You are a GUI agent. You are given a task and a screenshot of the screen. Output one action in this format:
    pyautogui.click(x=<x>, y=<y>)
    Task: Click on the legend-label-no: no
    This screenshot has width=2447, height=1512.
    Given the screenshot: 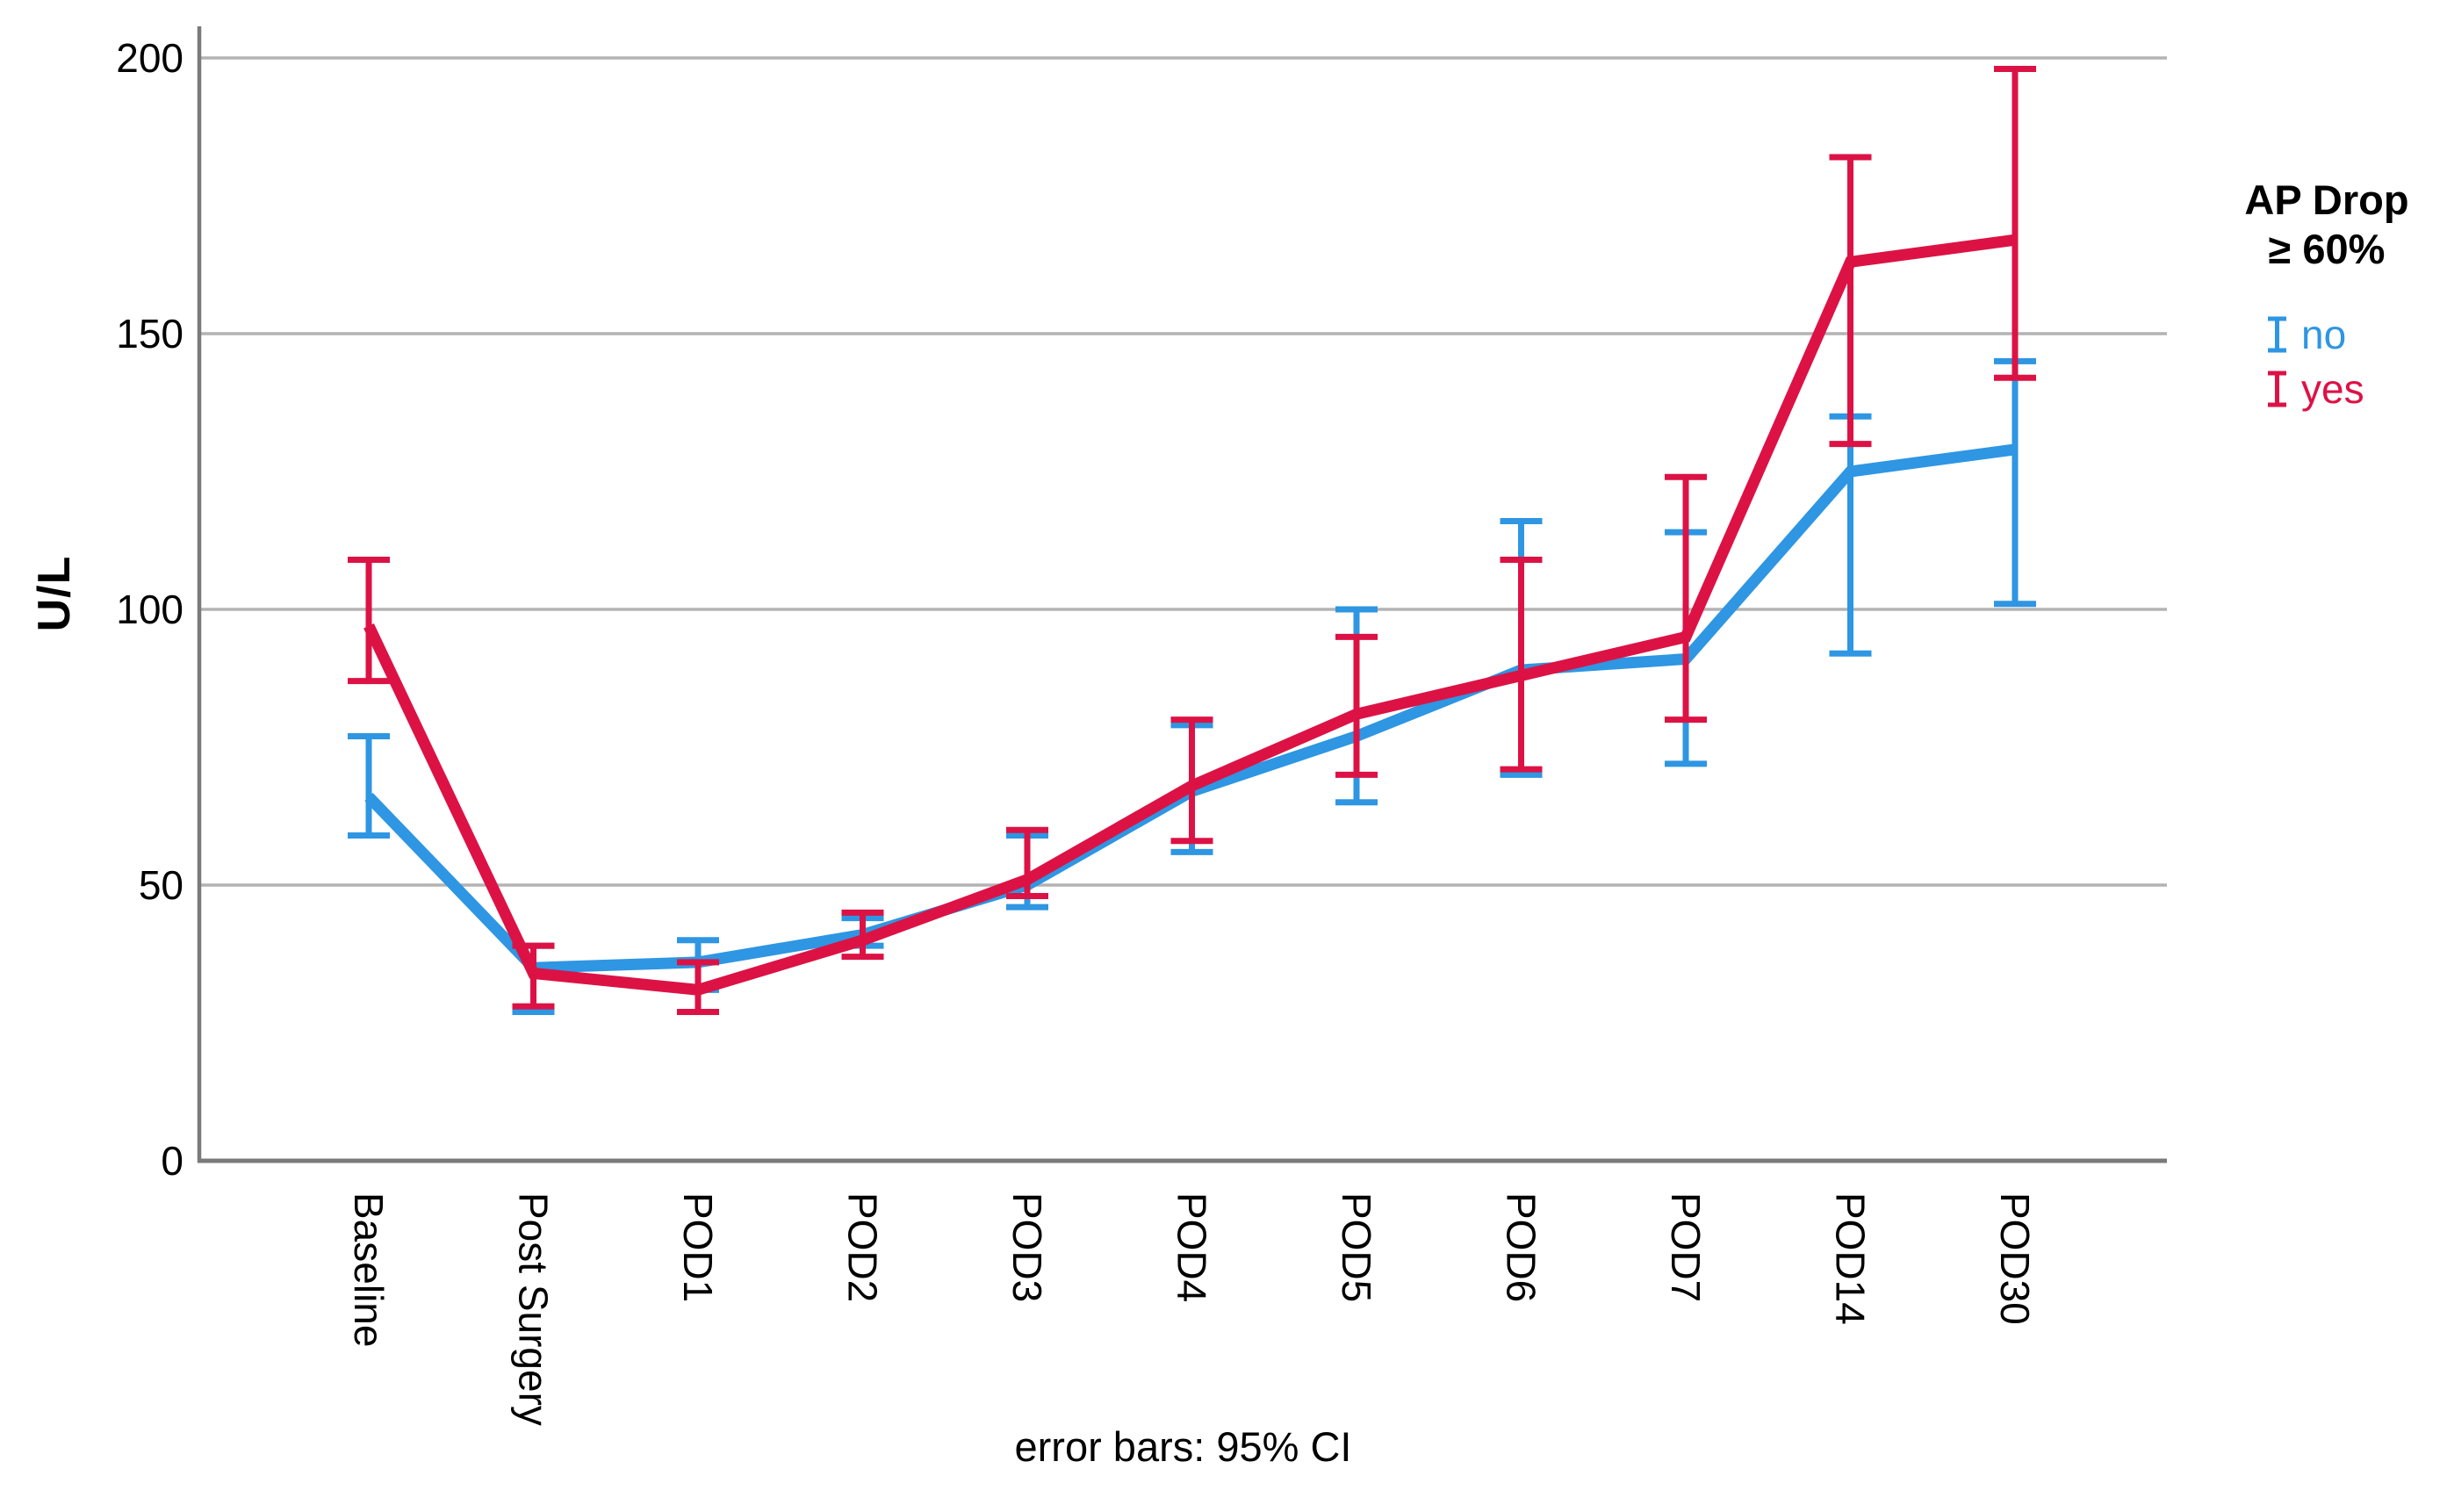 What is the action you would take?
    pyautogui.click(x=2324, y=334)
    